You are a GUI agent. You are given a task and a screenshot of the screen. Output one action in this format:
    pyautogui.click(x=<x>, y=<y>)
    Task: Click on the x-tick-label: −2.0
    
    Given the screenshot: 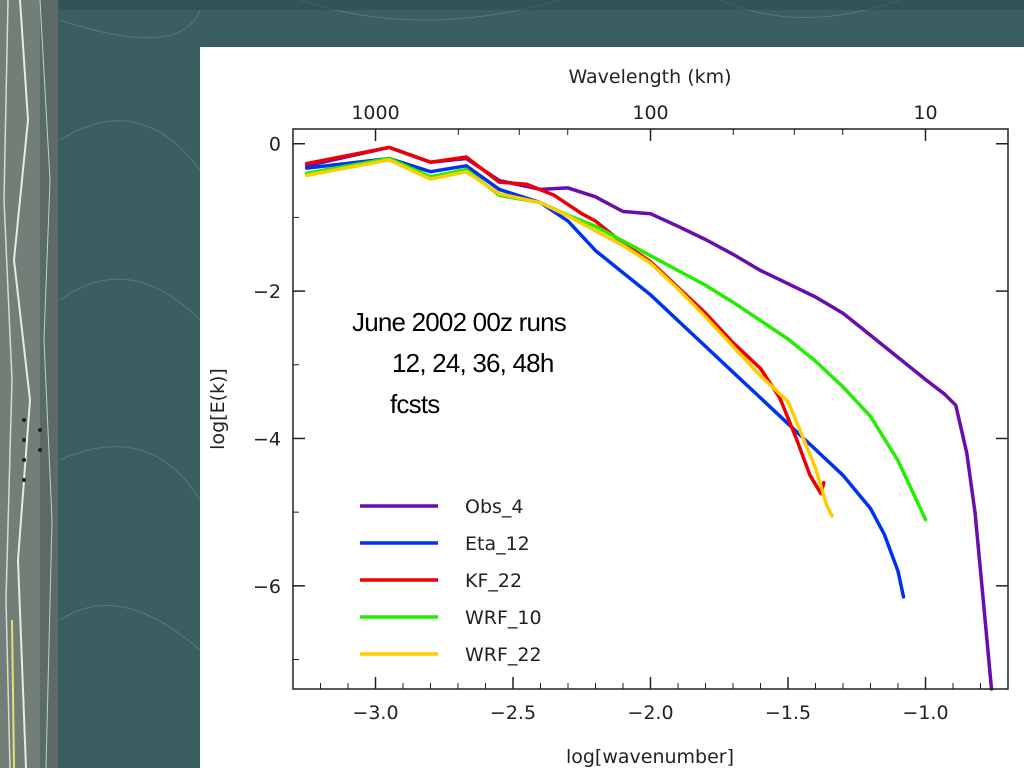 What is the action you would take?
    pyautogui.click(x=650, y=713)
    